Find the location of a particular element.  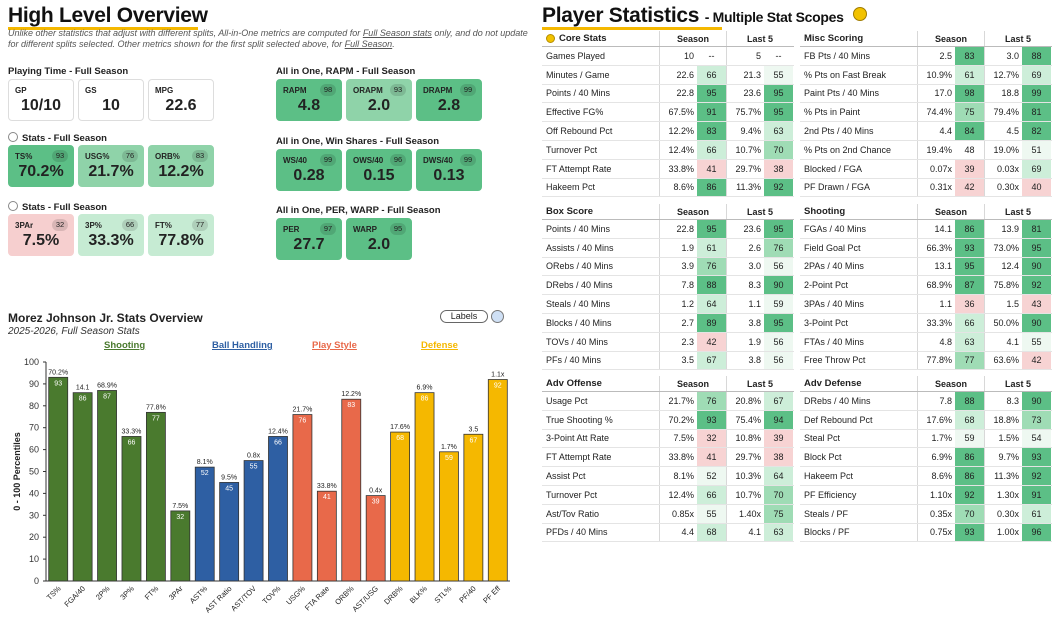

last5-value: 21.3 is located at coordinates (745, 74).